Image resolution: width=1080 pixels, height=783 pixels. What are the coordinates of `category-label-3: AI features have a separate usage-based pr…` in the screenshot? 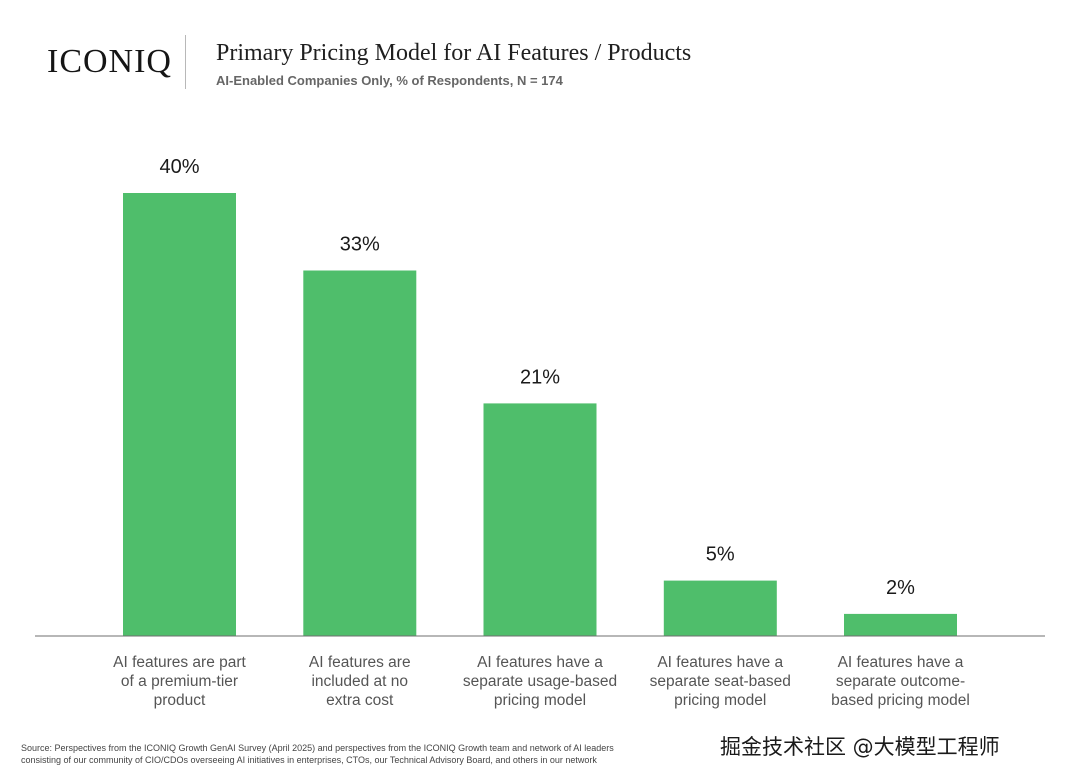 It's located at (540, 681).